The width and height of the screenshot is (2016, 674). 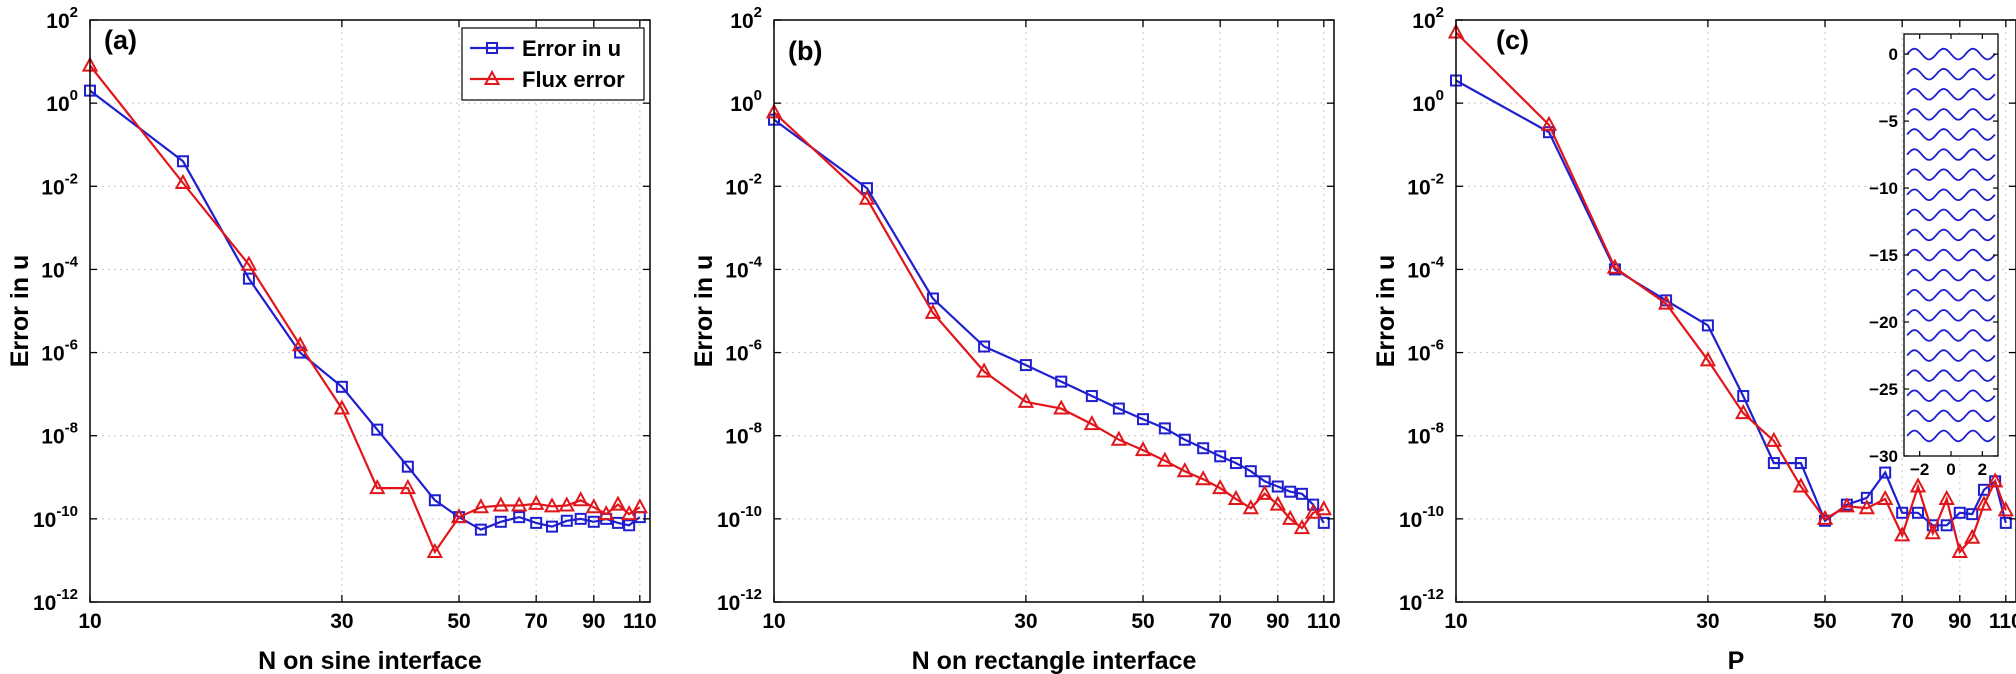 What do you see at coordinates (739, 600) in the screenshot?
I see `y-tick-label: 10⁻¹²` at bounding box center [739, 600].